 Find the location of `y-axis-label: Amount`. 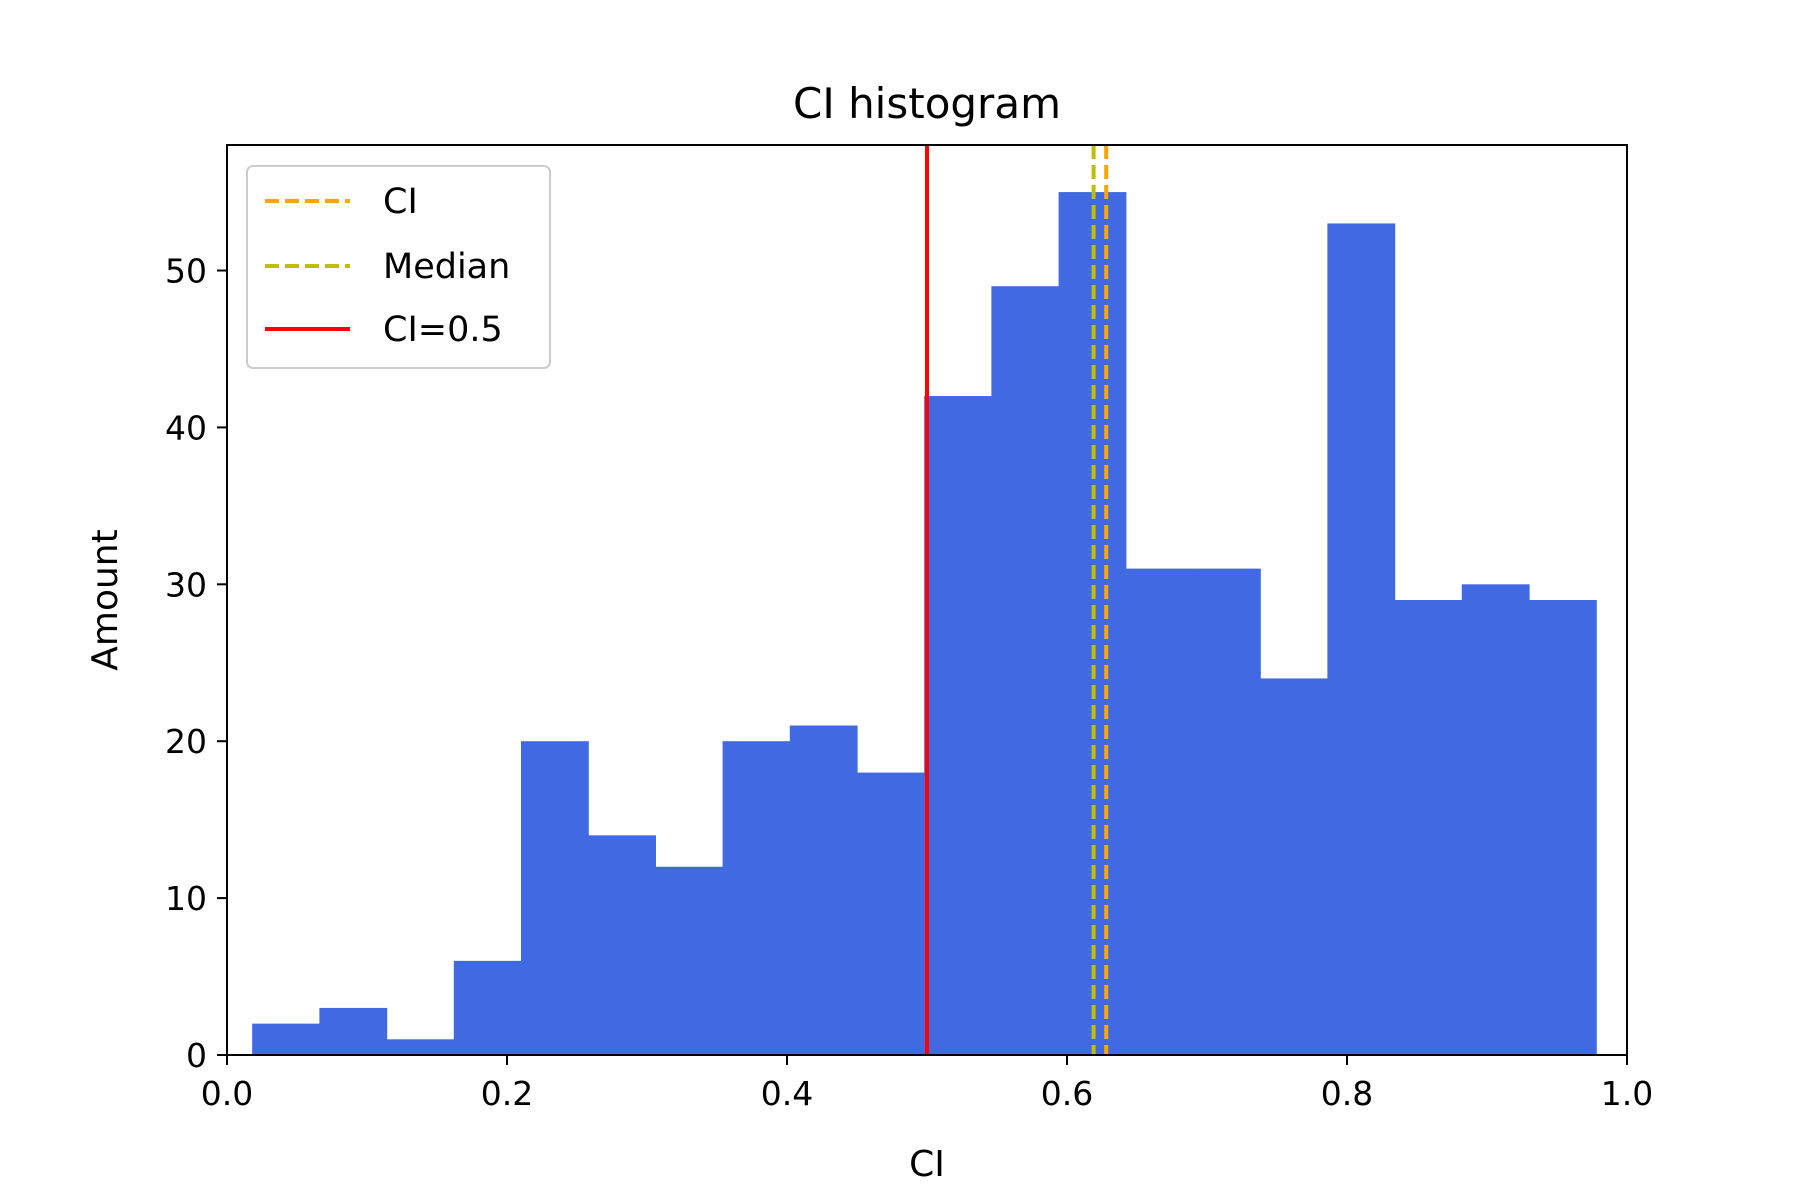

y-axis-label: Amount is located at coordinates (105, 599).